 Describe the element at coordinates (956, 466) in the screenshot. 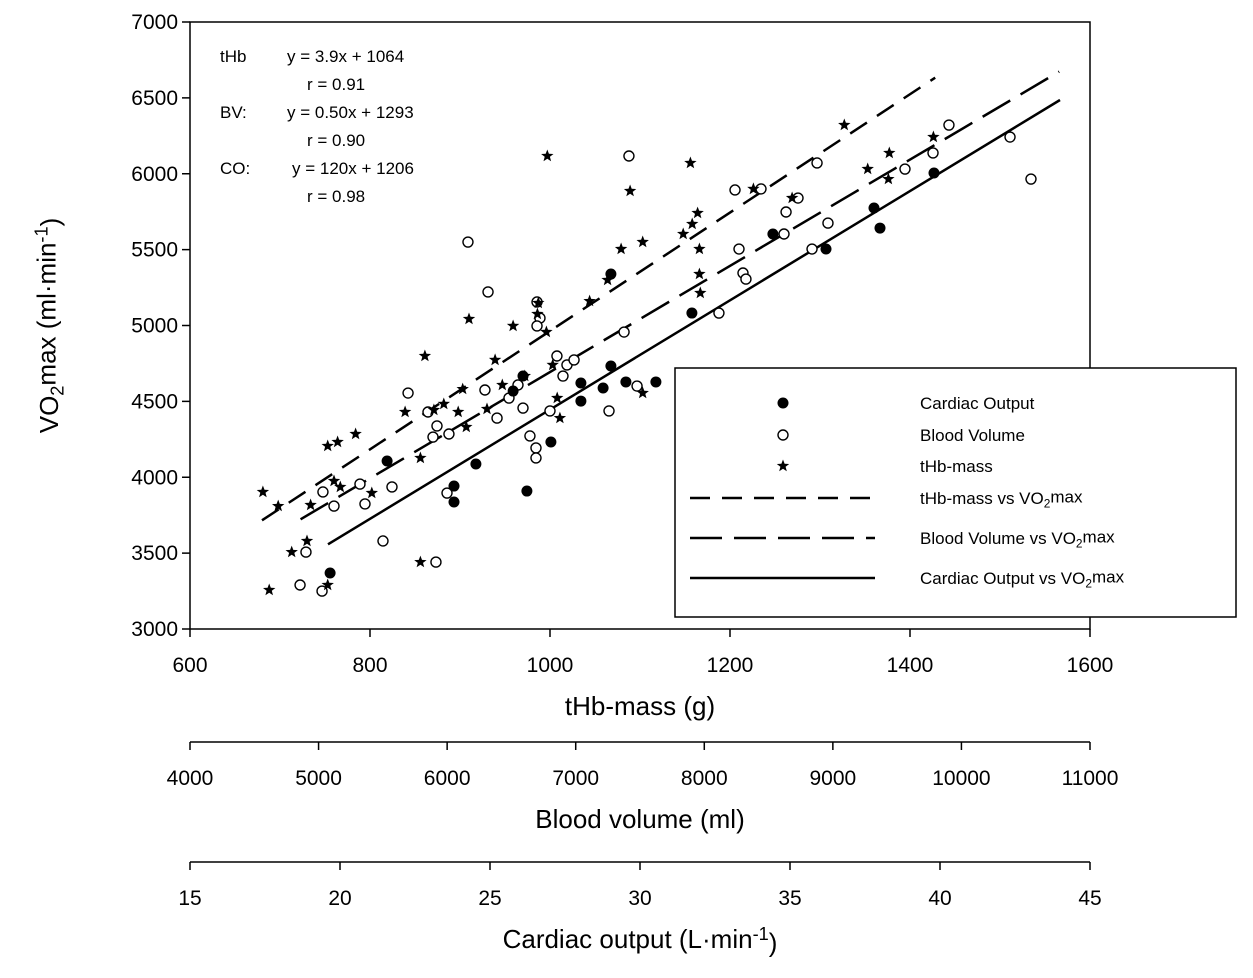

I see `legend-label: tHb-mass` at that location.